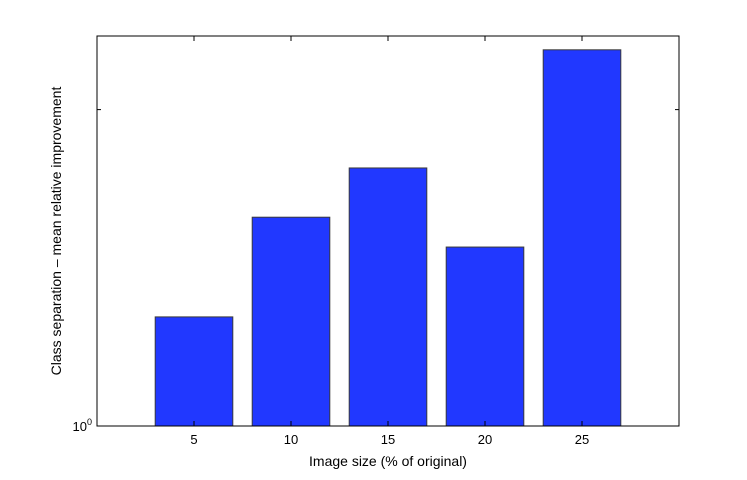 The height and width of the screenshot is (480, 747). Describe the element at coordinates (291, 439) in the screenshot. I see `x-tick-label-10: 10` at that location.